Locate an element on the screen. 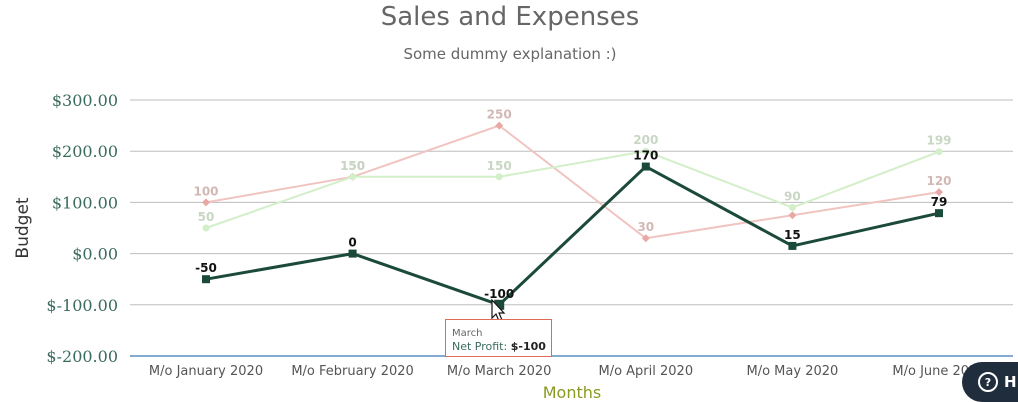  x-tick-label: M/o March 2020 is located at coordinates (499, 371).